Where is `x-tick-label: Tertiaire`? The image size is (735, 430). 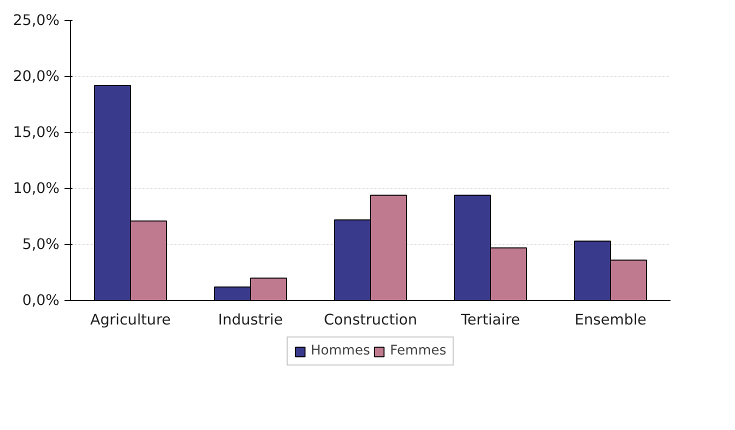
x-tick-label: Tertiaire is located at coordinates (490, 320).